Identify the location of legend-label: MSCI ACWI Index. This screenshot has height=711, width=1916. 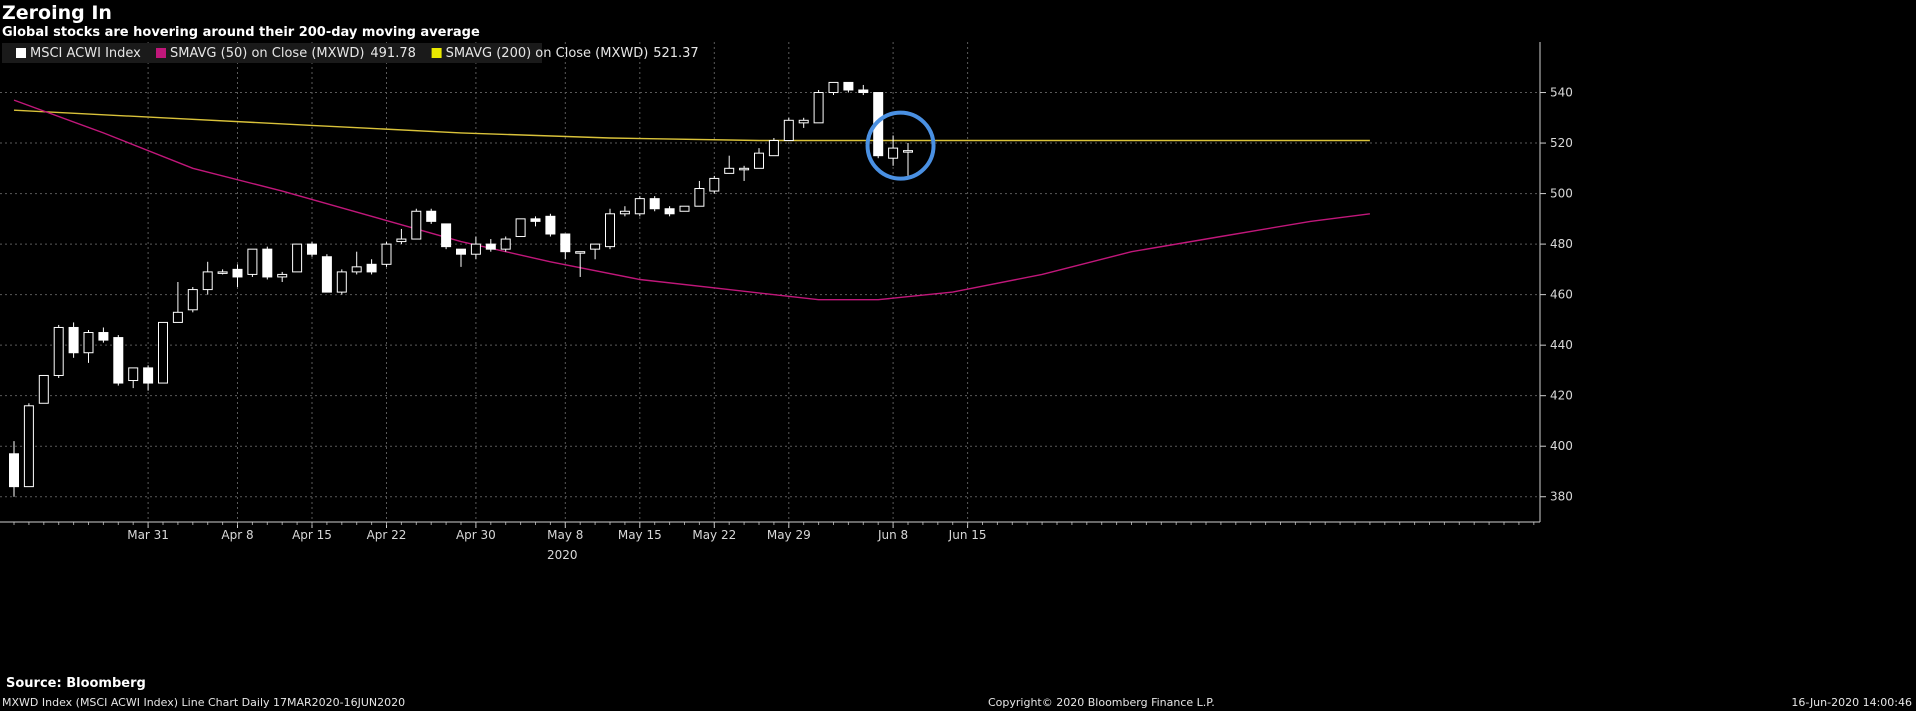
(85, 53).